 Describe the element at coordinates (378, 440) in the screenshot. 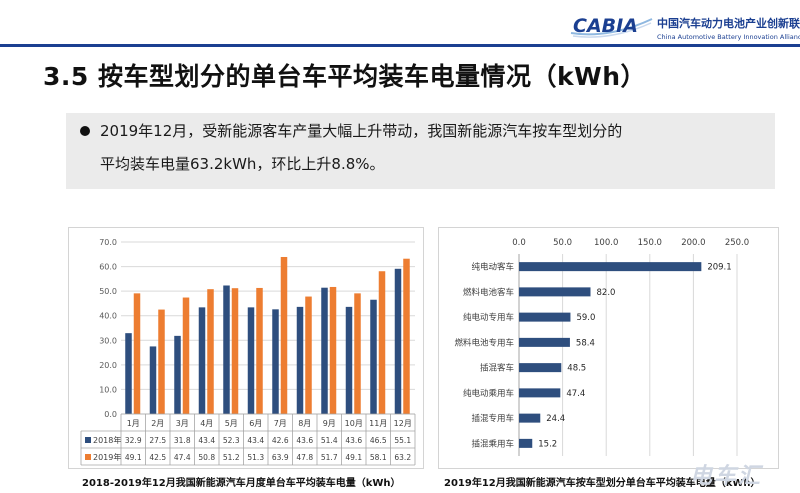

I see `table-value: 46.5` at that location.